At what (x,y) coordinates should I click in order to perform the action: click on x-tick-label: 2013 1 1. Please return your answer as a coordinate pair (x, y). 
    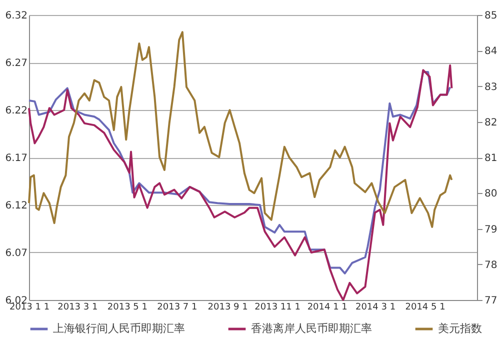
    Looking at the image, I should click on (29, 307).